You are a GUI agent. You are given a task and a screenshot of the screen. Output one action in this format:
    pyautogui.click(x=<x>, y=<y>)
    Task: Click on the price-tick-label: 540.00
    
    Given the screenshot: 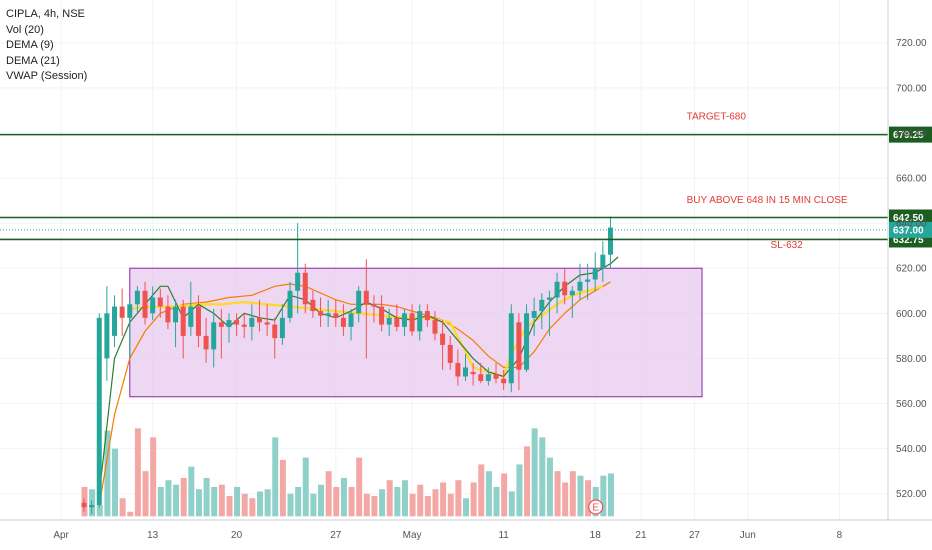 What is the action you would take?
    pyautogui.click(x=911, y=449)
    